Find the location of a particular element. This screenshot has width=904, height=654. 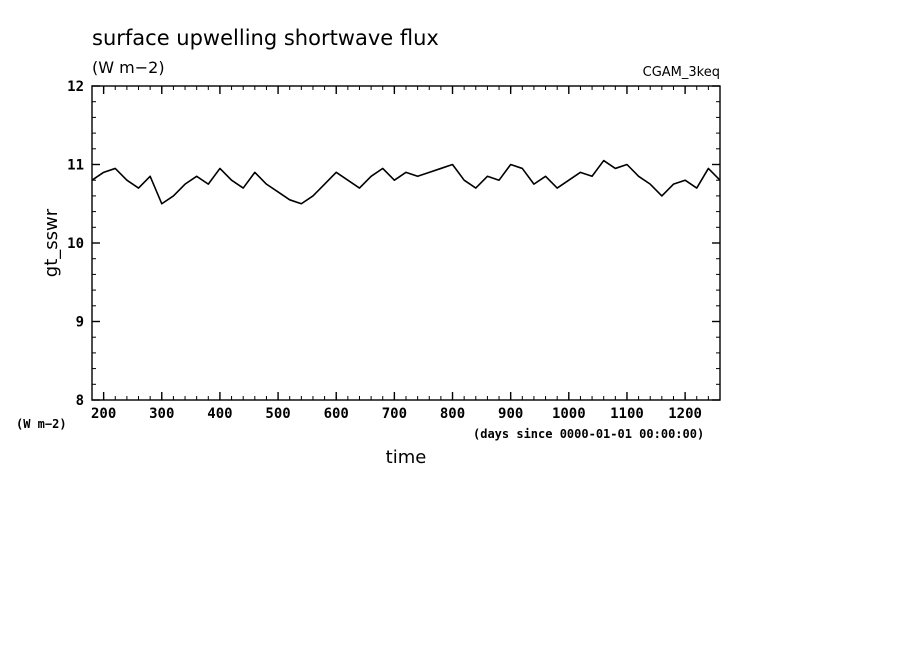

x-axis-label: time is located at coordinates (406, 457).